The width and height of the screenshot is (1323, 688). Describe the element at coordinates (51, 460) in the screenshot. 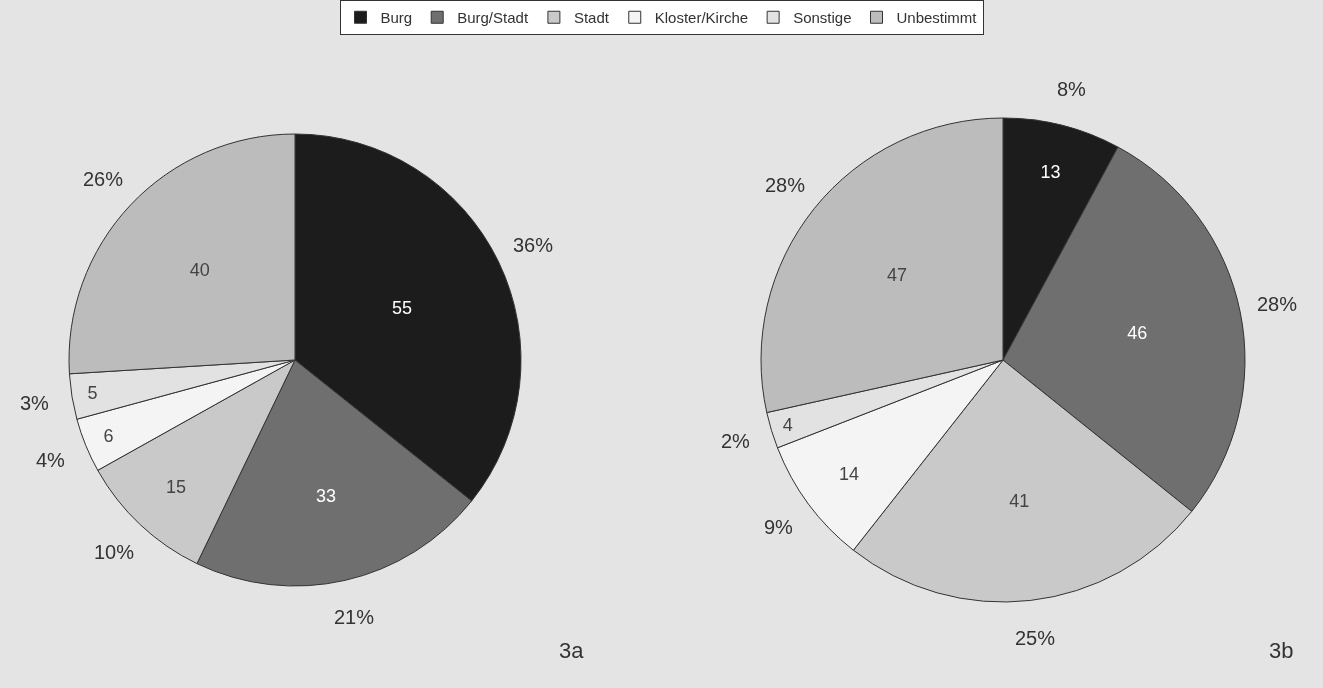

I see `text: 4%` at that location.